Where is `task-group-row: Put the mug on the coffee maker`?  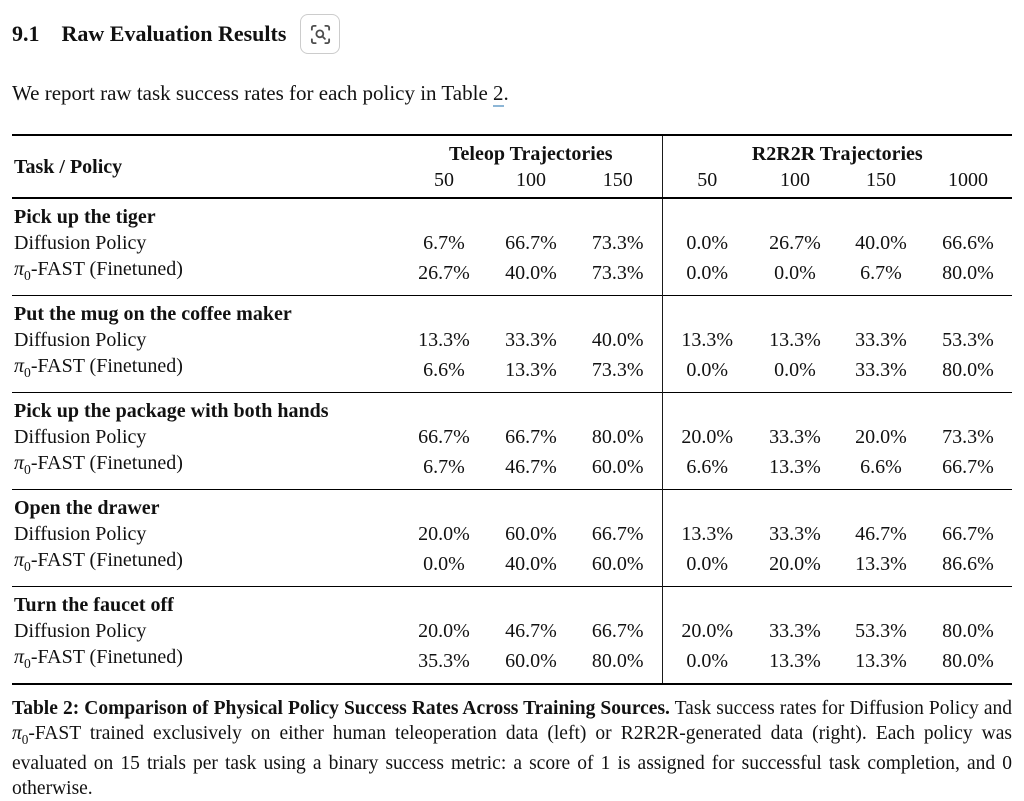 task-group-row: Put the mug on the coffee maker is located at coordinates (512, 311).